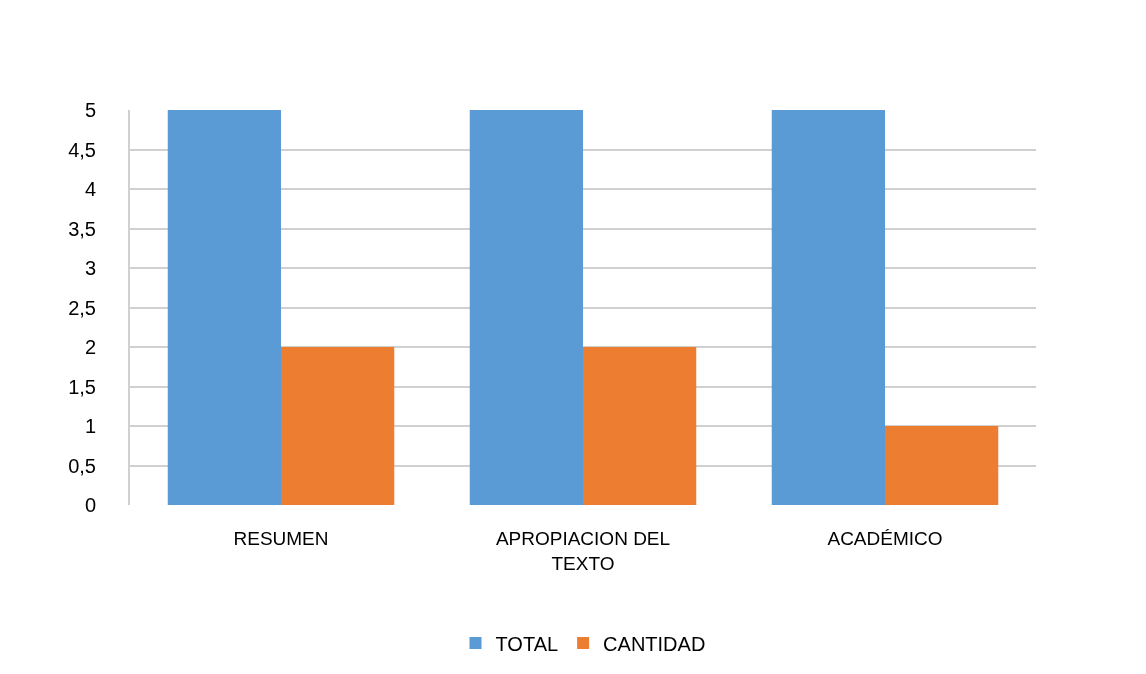 The image size is (1146, 674). What do you see at coordinates (90, 268) in the screenshot?
I see `y-tick-label: 3` at bounding box center [90, 268].